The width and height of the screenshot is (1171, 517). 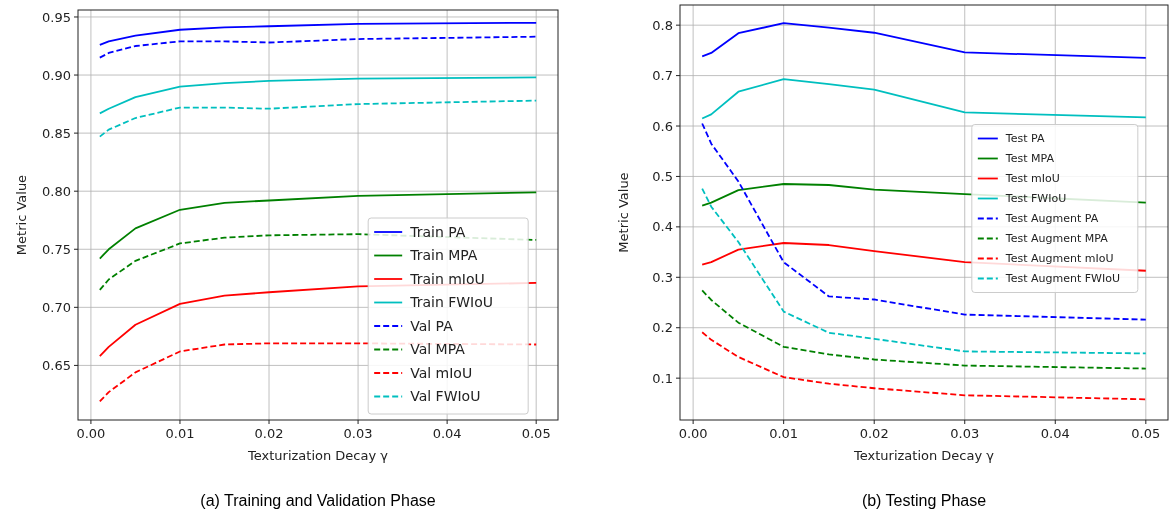 What do you see at coordinates (1062, 279) in the screenshot?
I see `legend-label: Test Augment FWIoU` at bounding box center [1062, 279].